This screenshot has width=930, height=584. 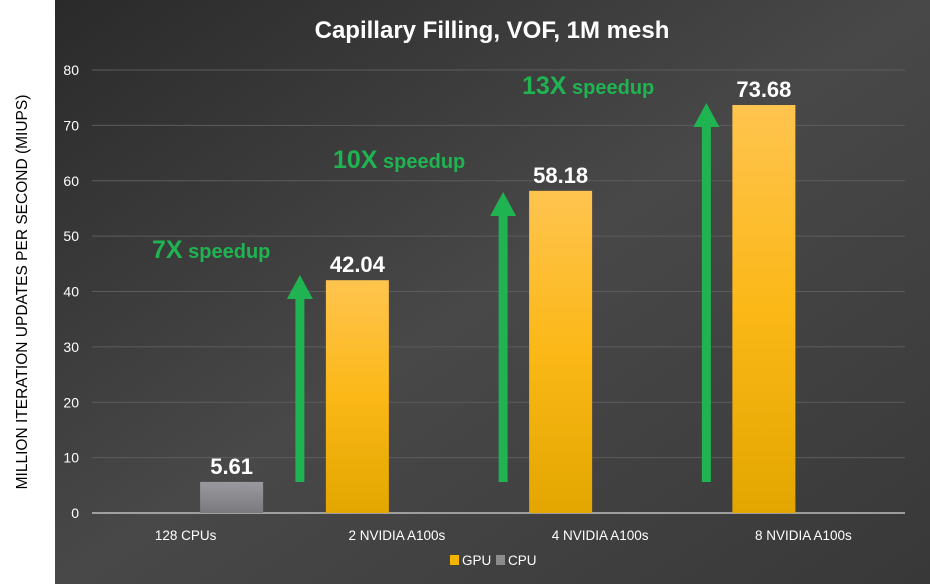 I want to click on data-label: 5.61, so click(x=231, y=466).